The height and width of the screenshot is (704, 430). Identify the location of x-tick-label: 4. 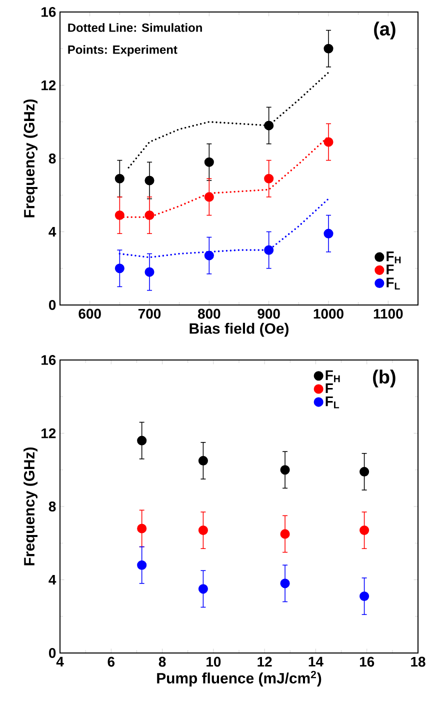
(60, 661).